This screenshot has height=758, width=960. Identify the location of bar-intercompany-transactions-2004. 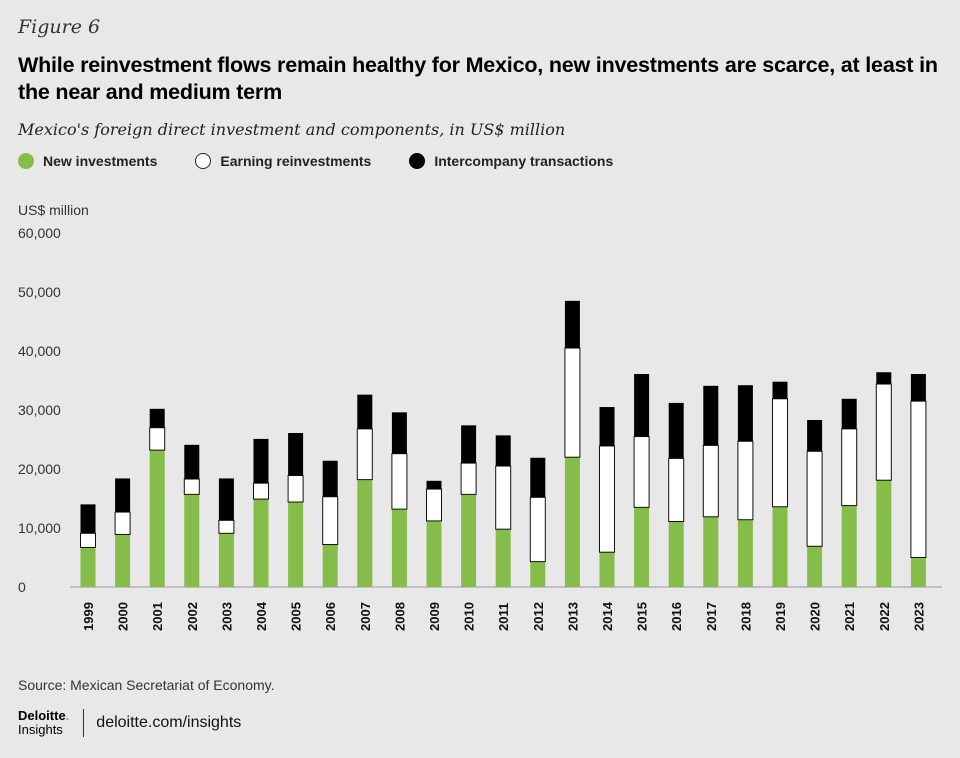
(261, 461).